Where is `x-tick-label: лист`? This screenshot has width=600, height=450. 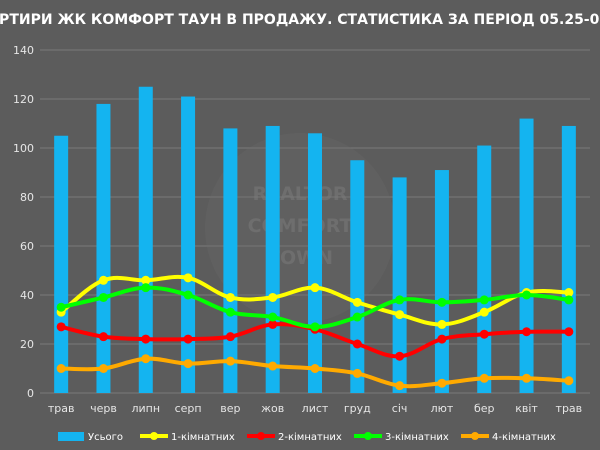 x-tick-label: лист is located at coordinates (315, 408).